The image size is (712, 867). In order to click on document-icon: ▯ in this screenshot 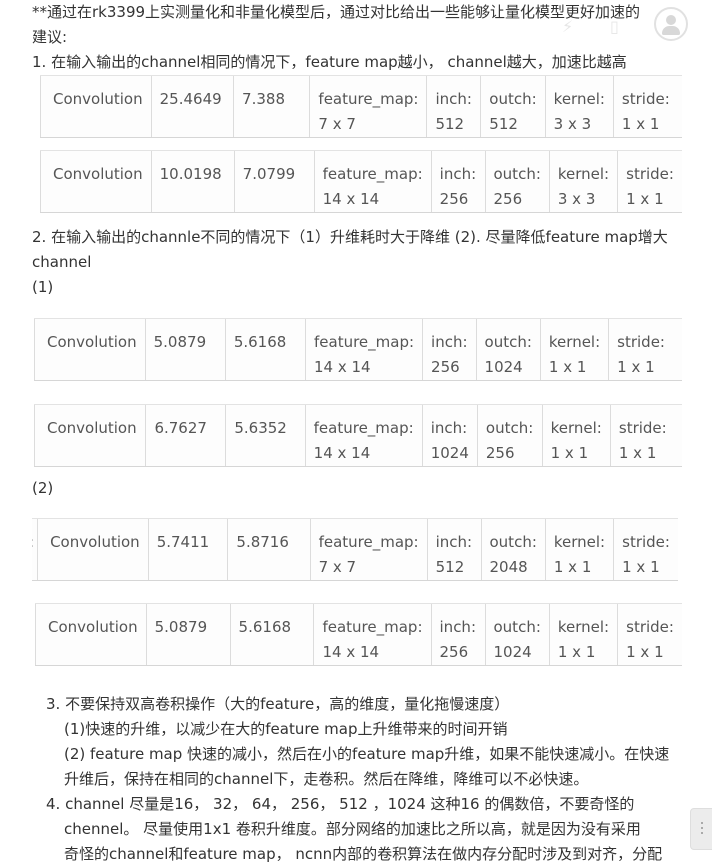, I will do `click(614, 26)`.